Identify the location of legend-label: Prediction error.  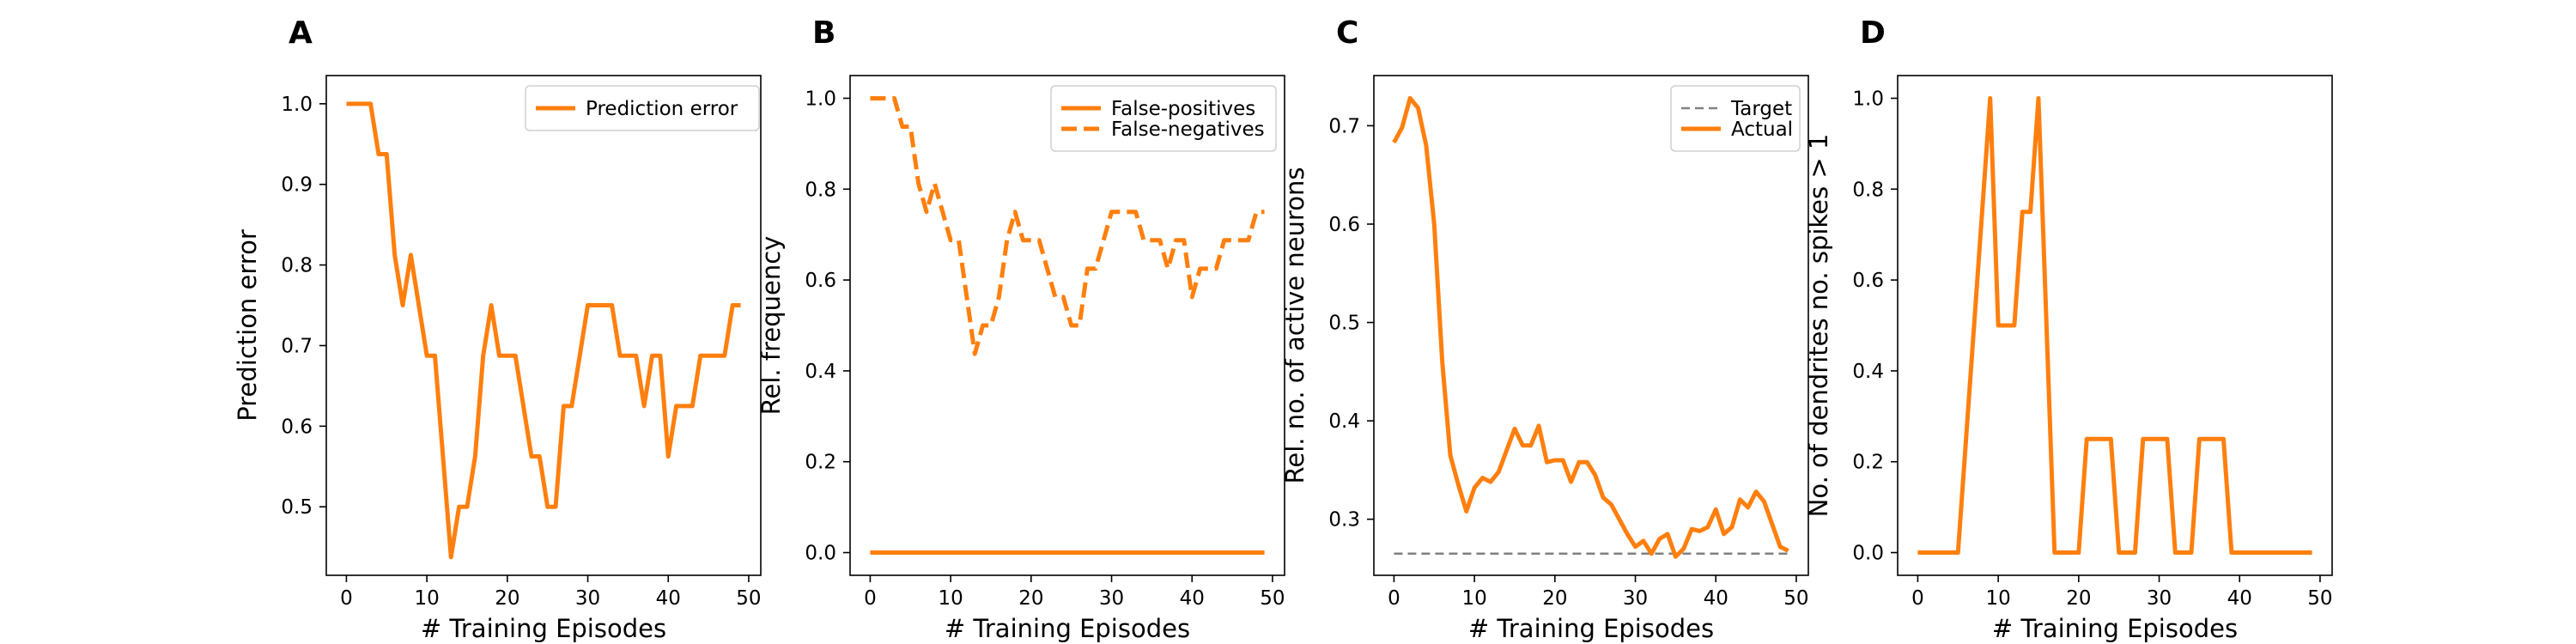
(662, 109).